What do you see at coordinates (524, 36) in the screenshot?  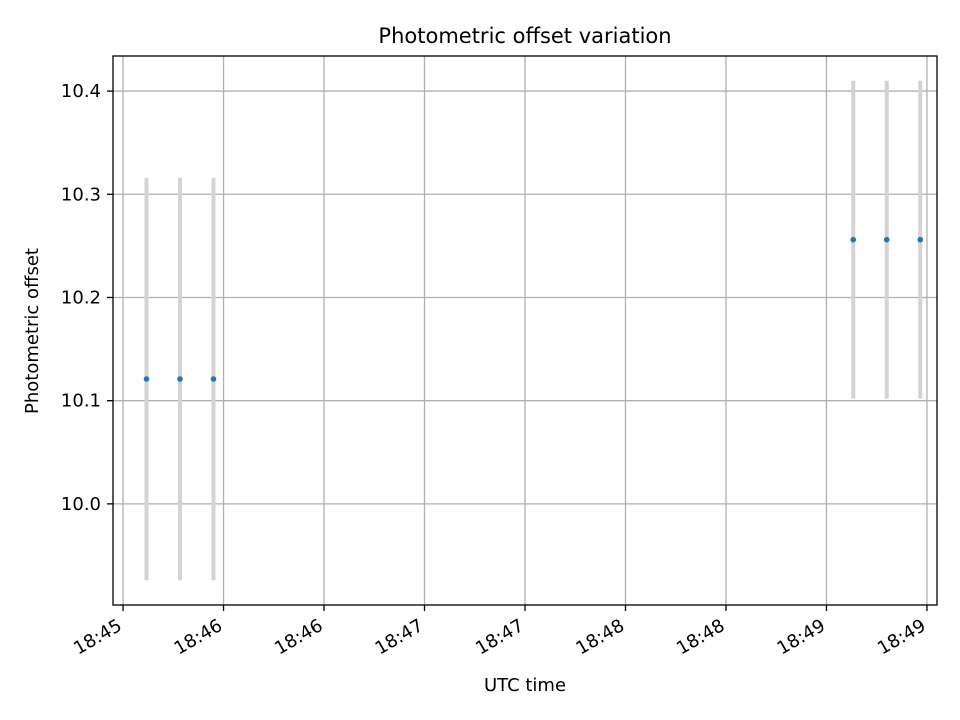 I see `chart-title: Photometric offset variation` at bounding box center [524, 36].